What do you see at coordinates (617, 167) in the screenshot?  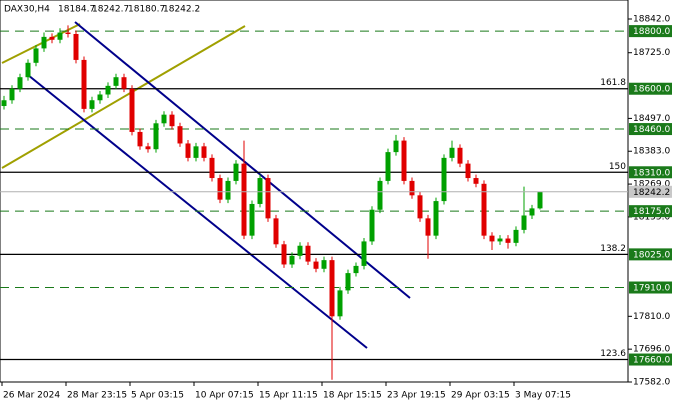 I see `fib-label: 150` at bounding box center [617, 167].